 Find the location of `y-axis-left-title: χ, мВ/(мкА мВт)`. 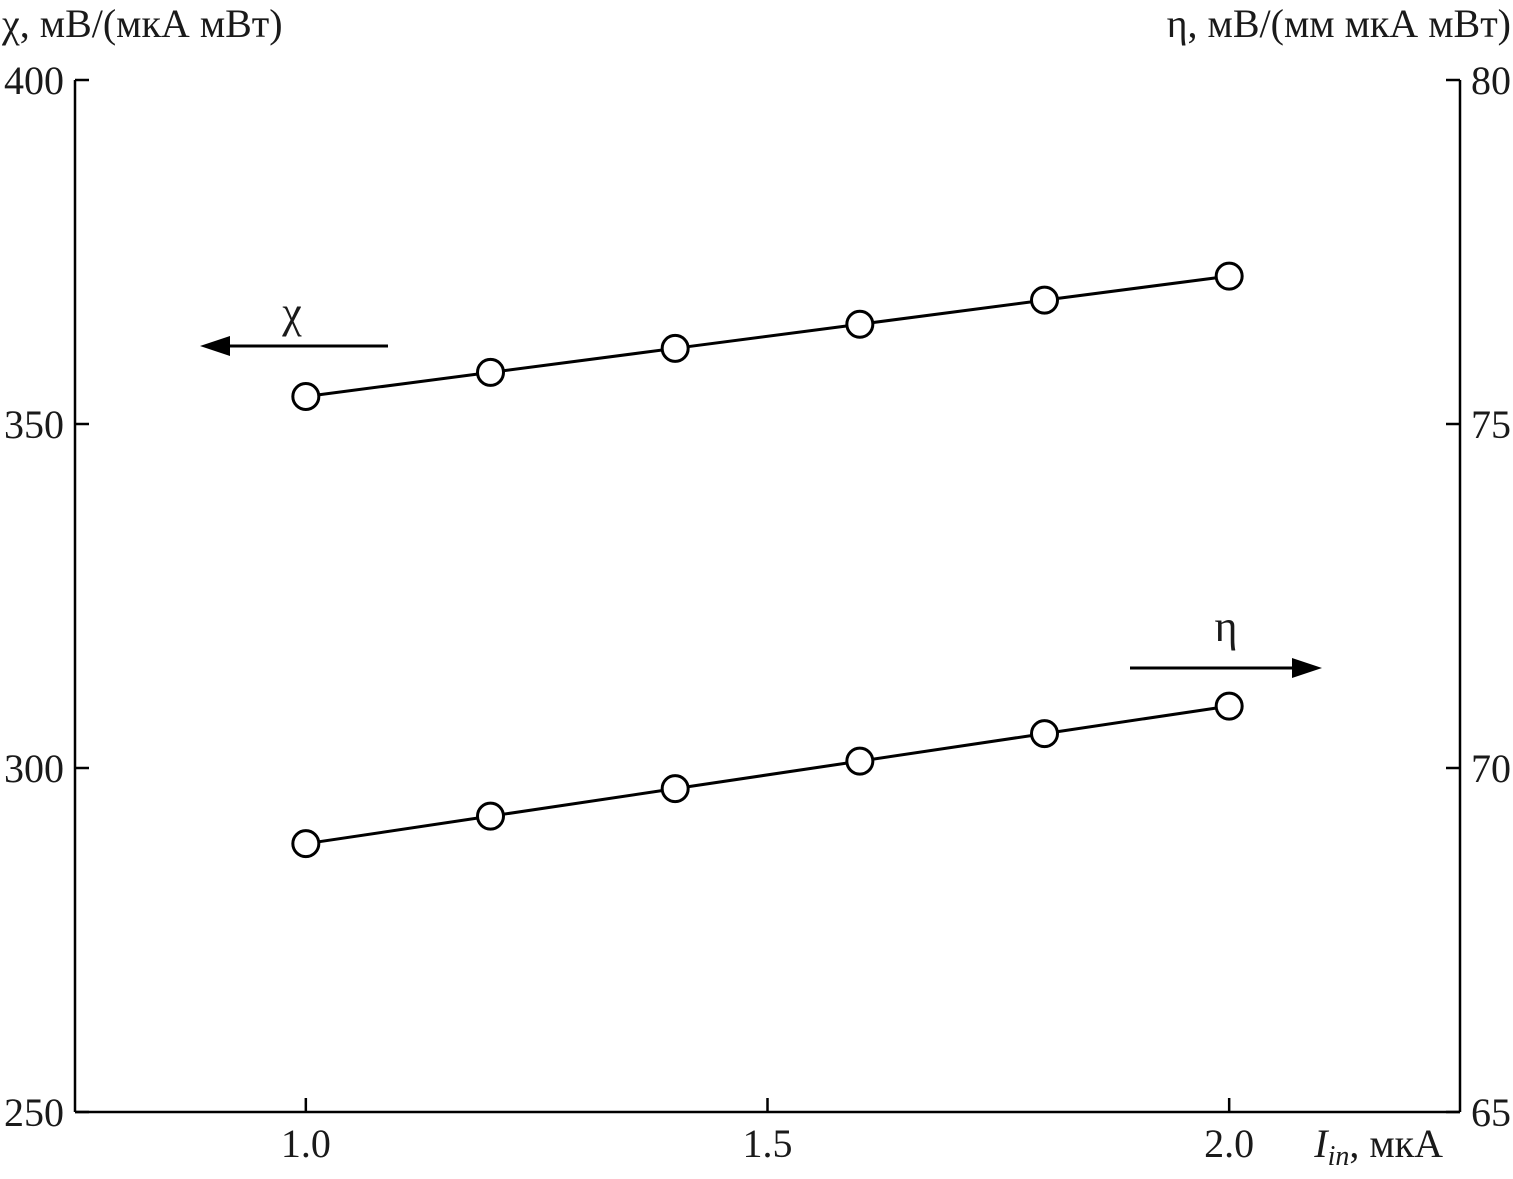

y-axis-left-title: χ, мВ/(мкА мВт) is located at coordinates (142, 23).